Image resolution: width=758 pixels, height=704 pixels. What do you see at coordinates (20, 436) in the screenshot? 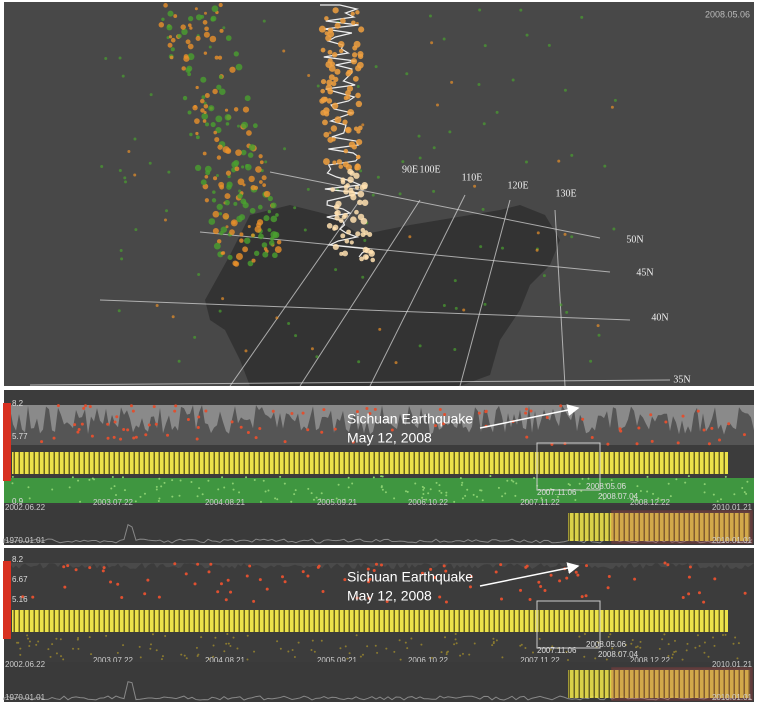
I see `magnitude-label: 5.77` at bounding box center [20, 436].